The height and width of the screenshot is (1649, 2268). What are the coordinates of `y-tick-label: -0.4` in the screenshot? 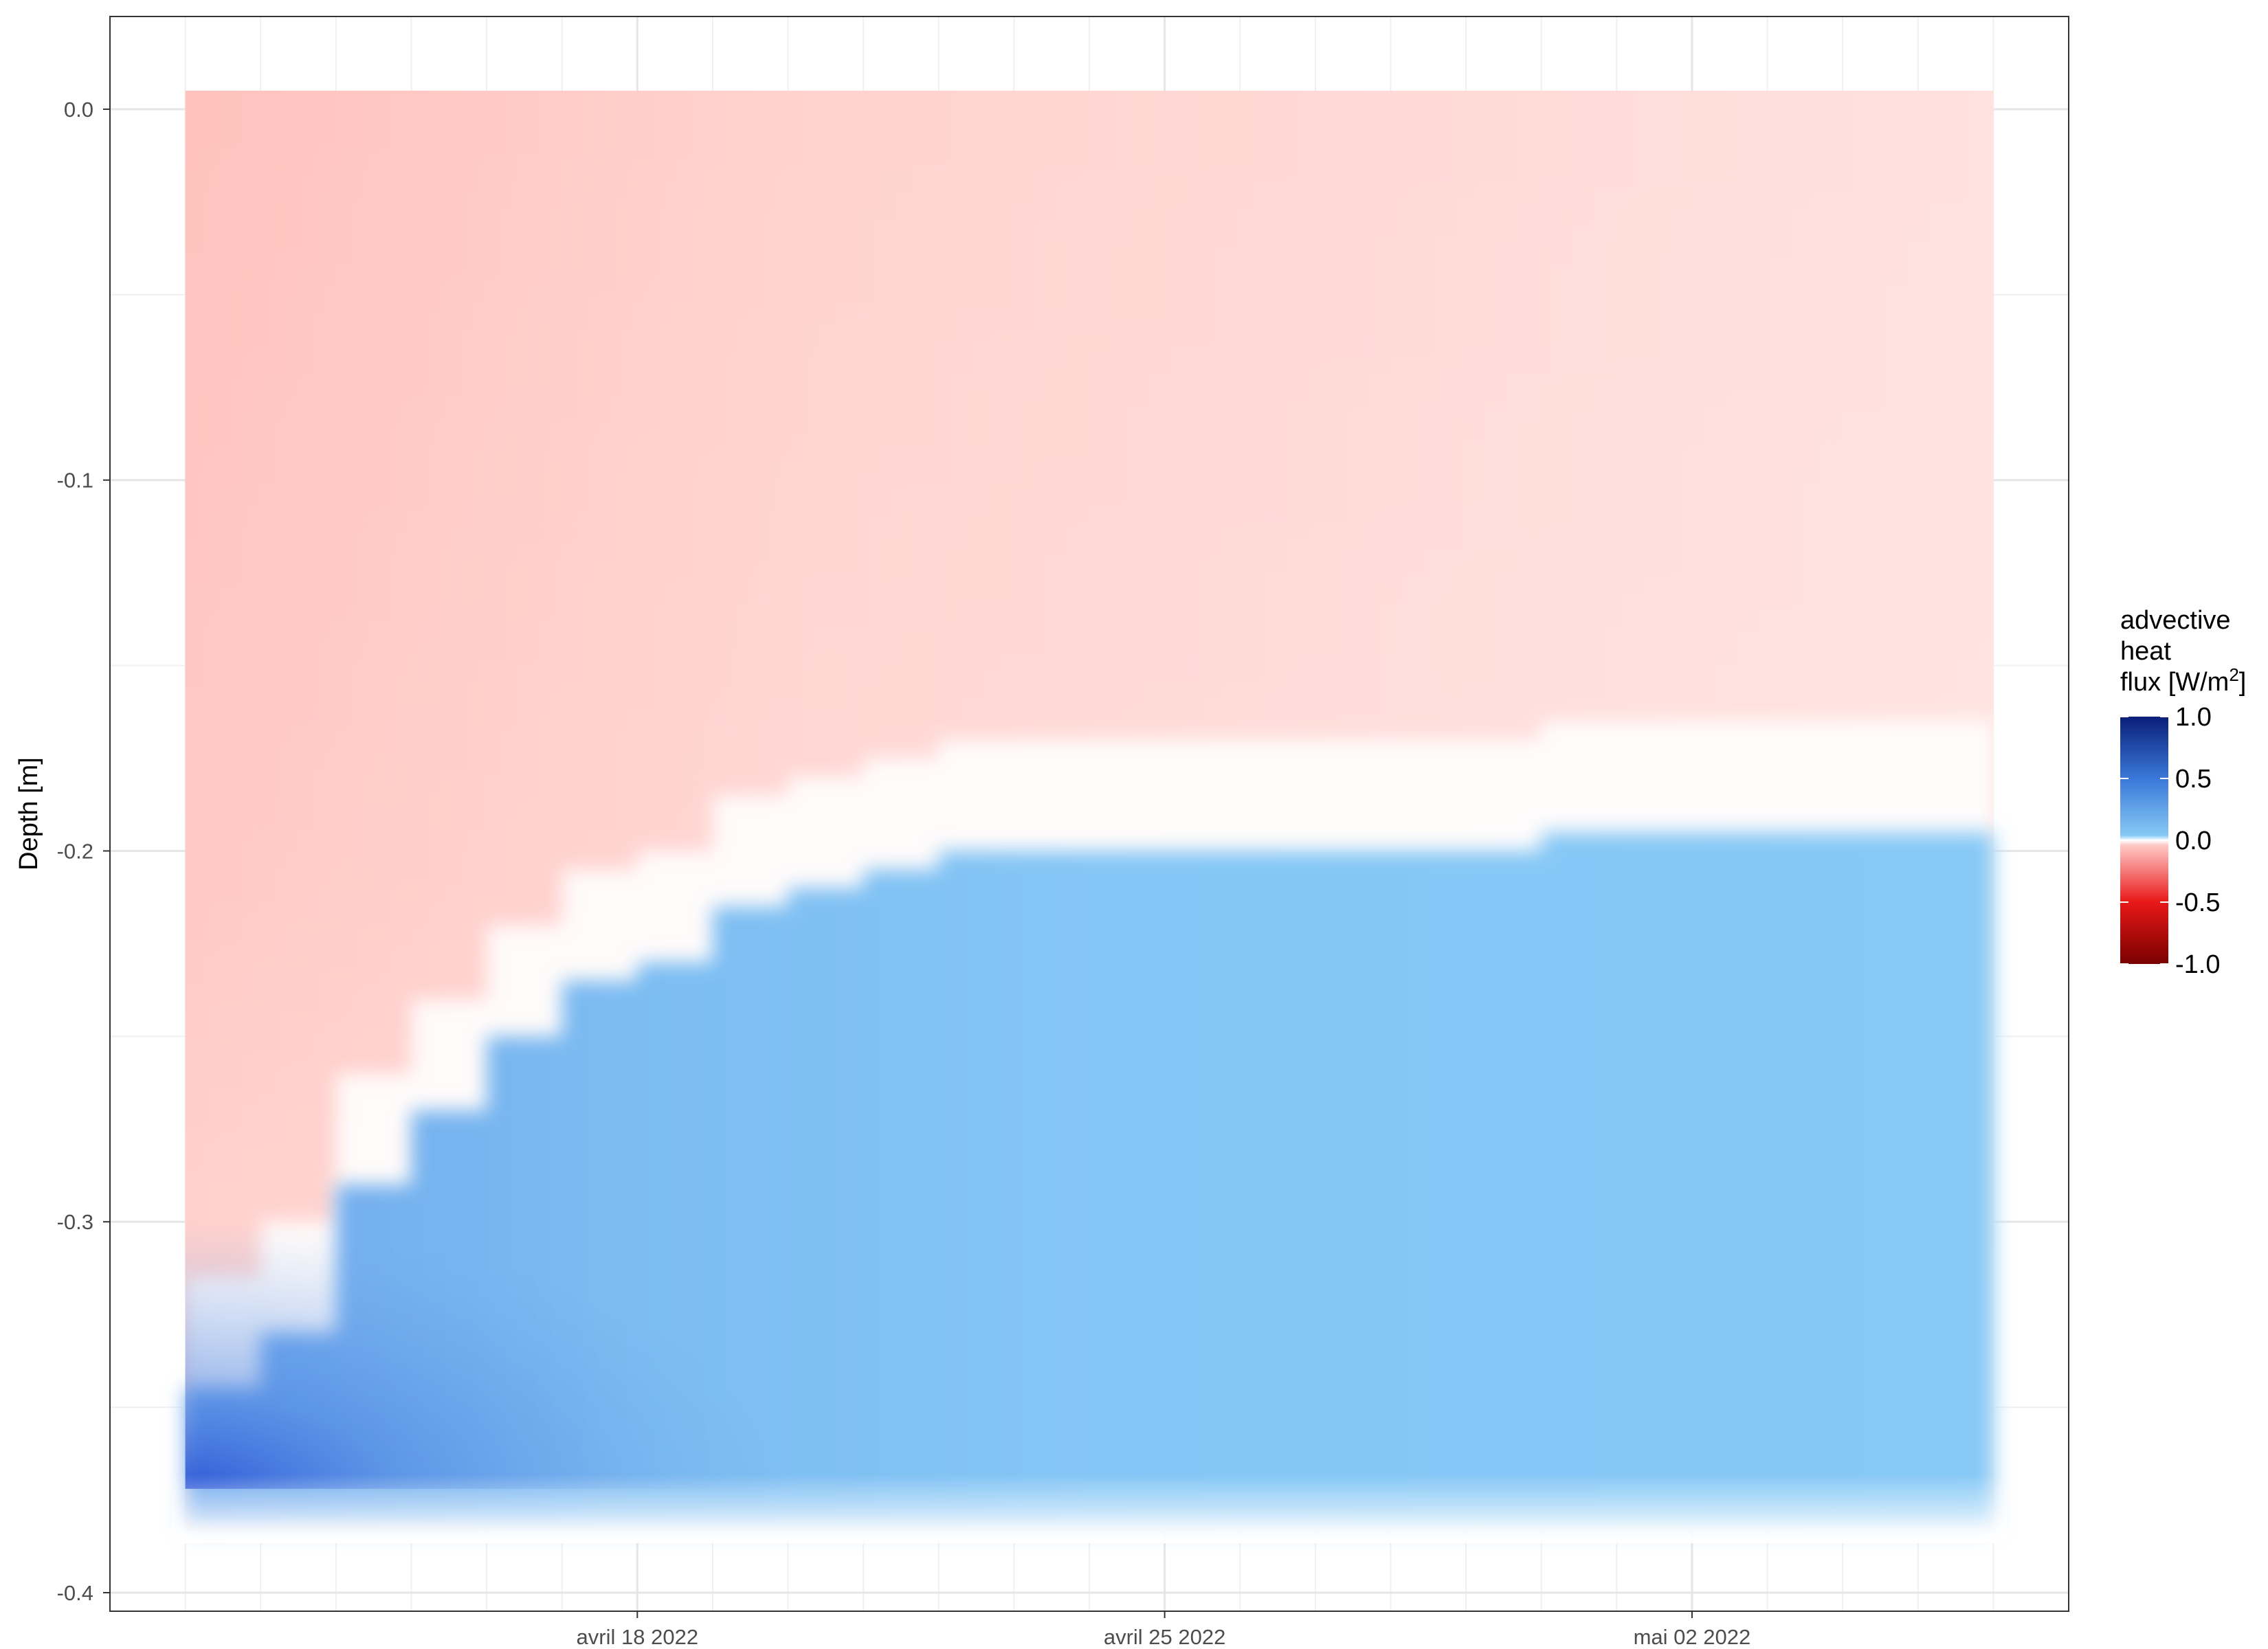 It's located at (75, 1593).